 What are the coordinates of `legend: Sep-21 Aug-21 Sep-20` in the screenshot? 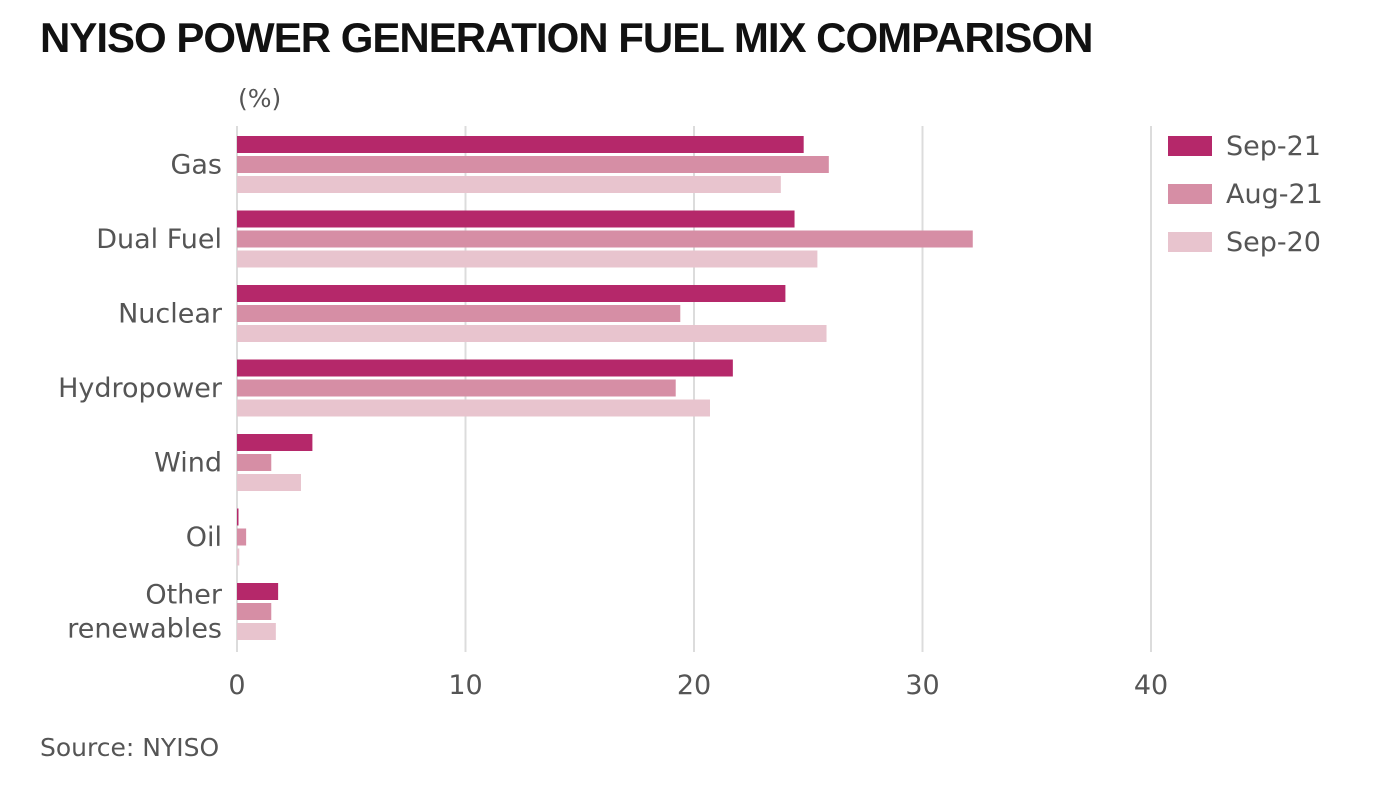 It's located at (1245, 194).